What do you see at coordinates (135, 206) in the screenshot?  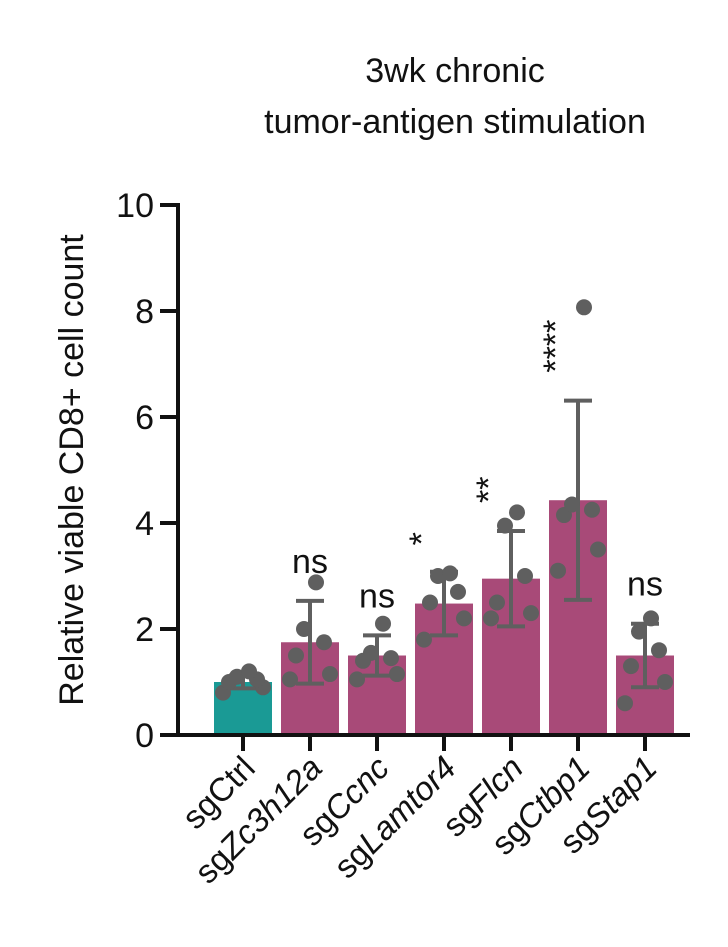 I see `y-tick-label: 10` at bounding box center [135, 206].